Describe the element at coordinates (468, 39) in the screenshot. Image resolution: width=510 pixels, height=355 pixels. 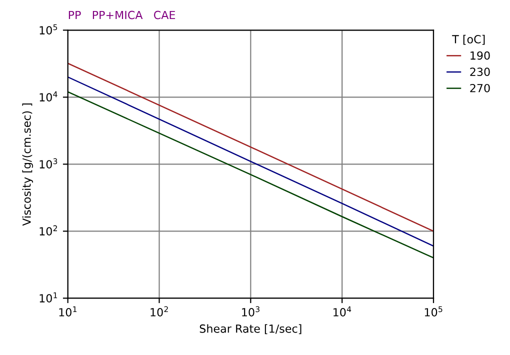
I see `legend-title: T [oC]` at that location.